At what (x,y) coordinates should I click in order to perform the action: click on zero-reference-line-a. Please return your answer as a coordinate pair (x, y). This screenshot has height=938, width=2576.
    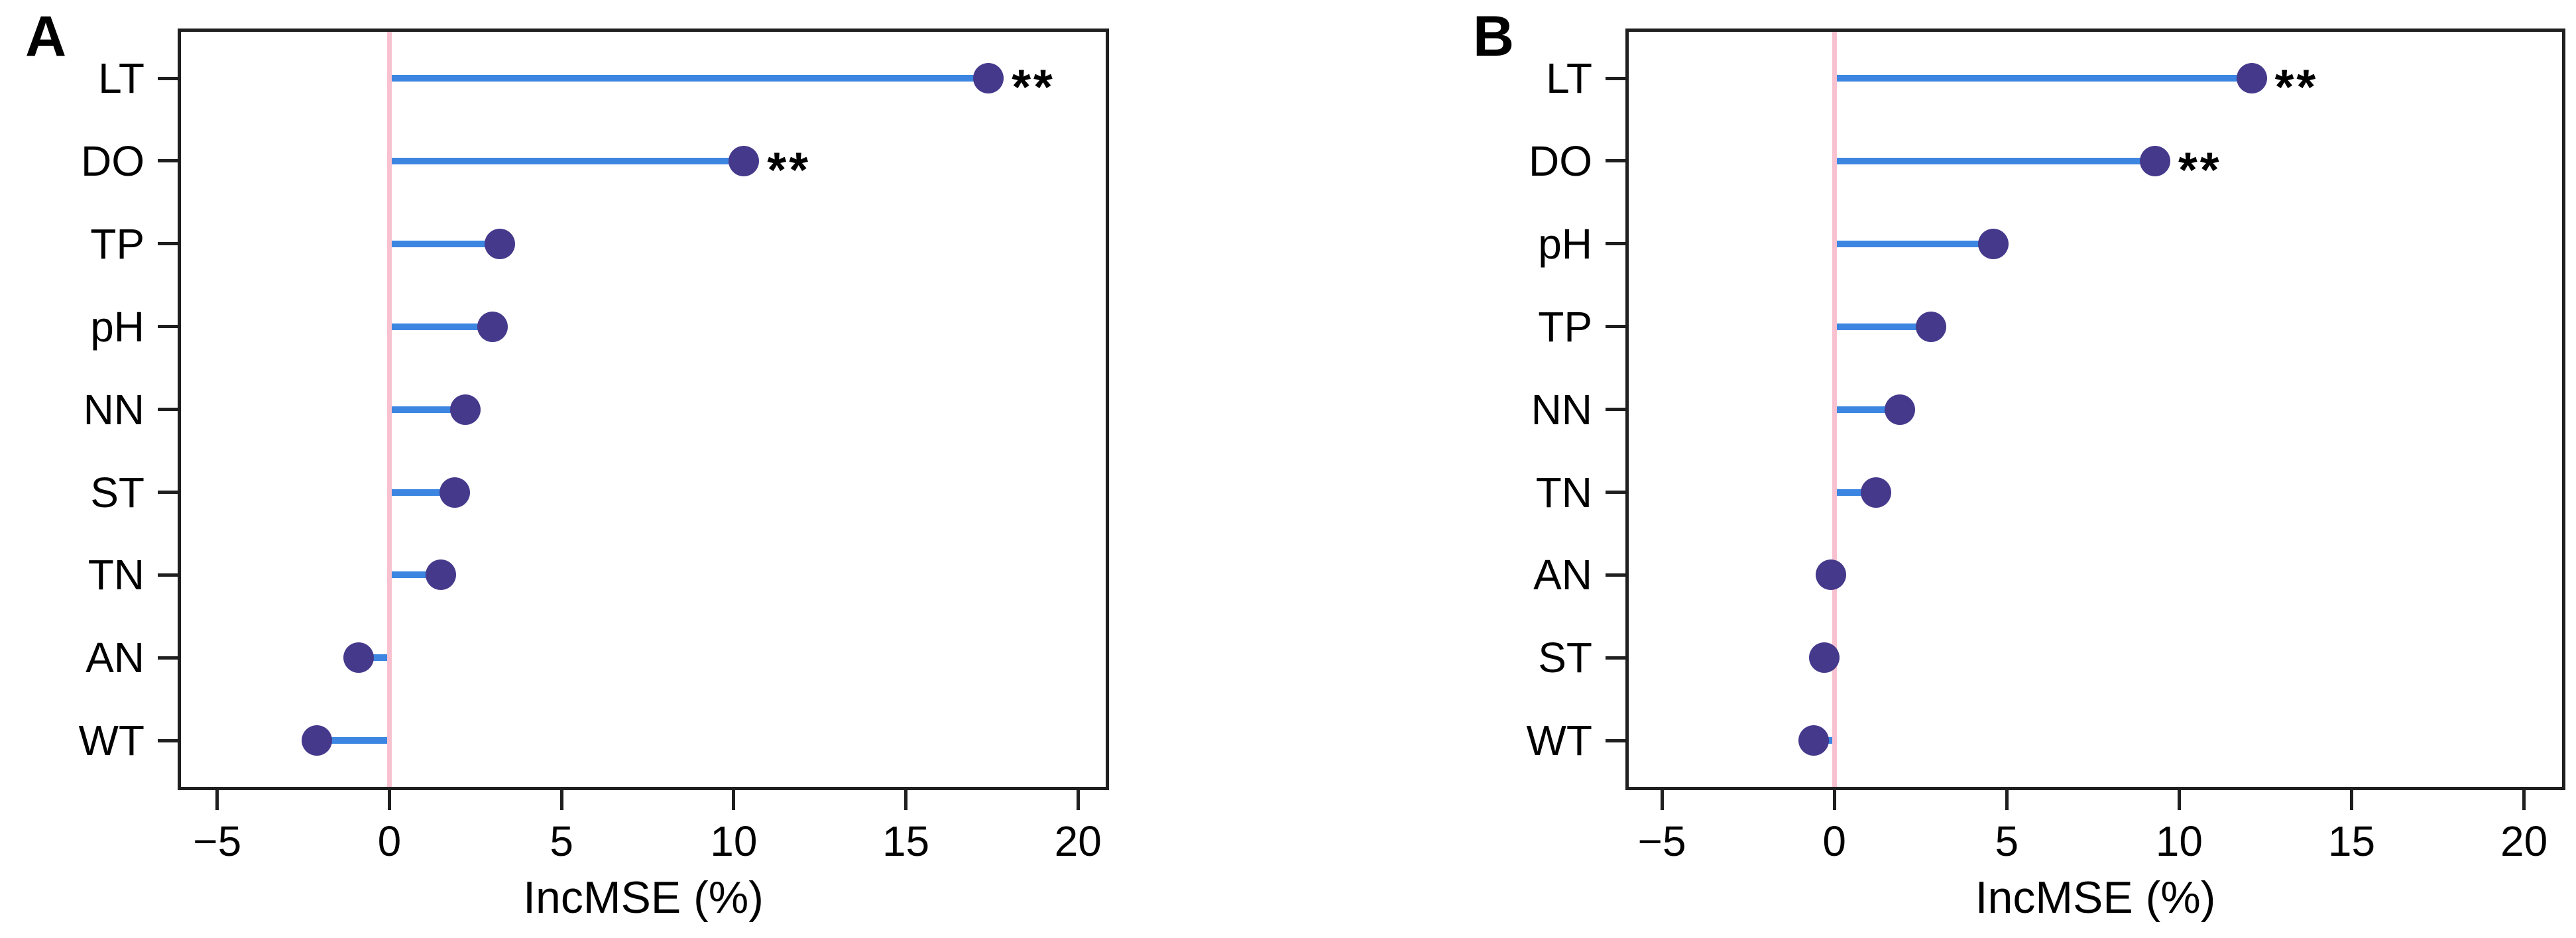
    Looking at the image, I should click on (389, 410).